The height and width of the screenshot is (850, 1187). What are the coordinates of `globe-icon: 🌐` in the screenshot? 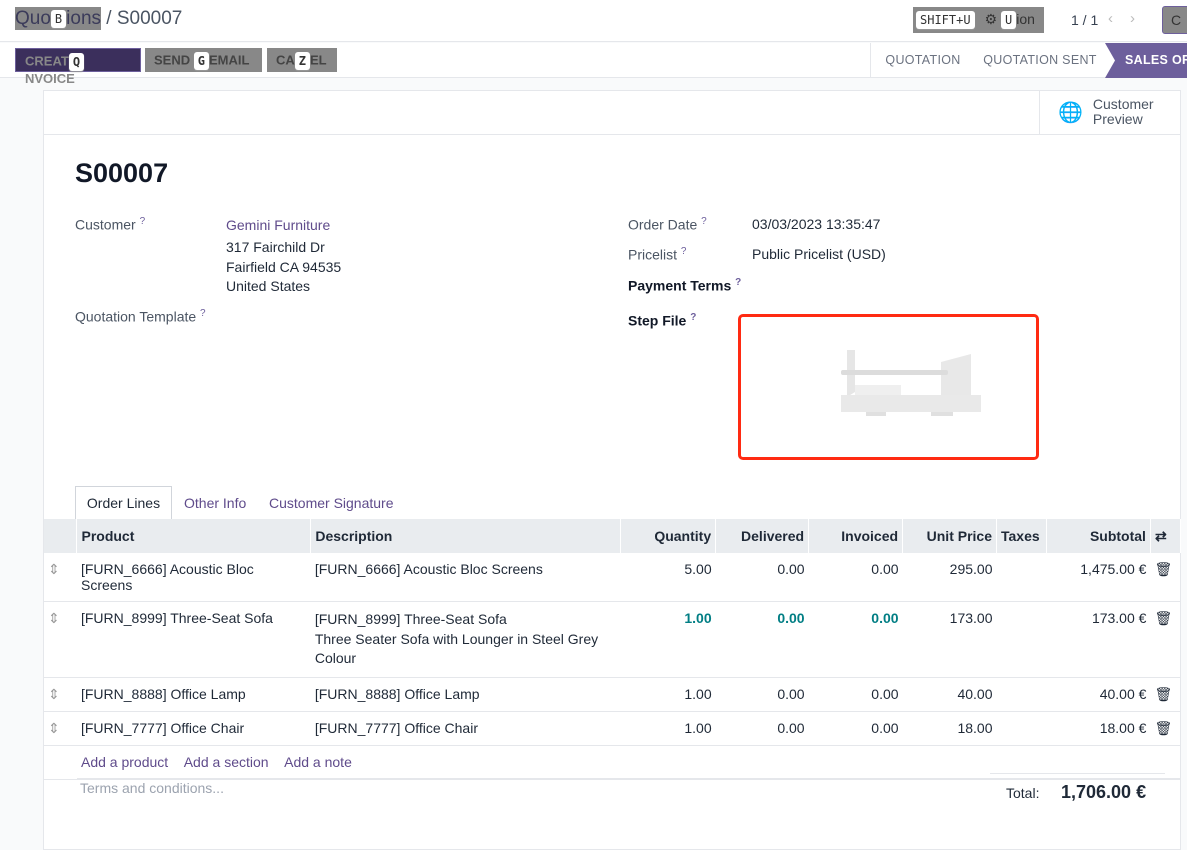 It's located at (1070, 112).